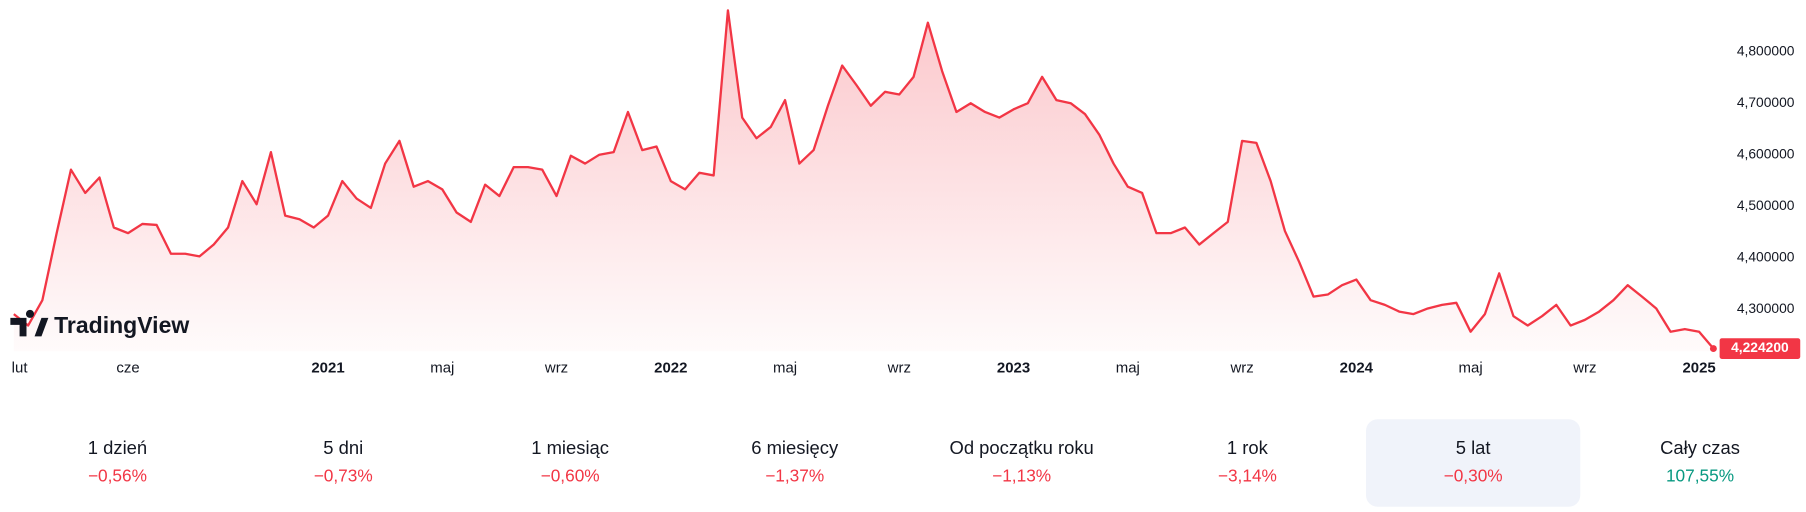 The width and height of the screenshot is (1806, 512). What do you see at coordinates (670, 368) in the screenshot?
I see `x-tick-label: 2022` at bounding box center [670, 368].